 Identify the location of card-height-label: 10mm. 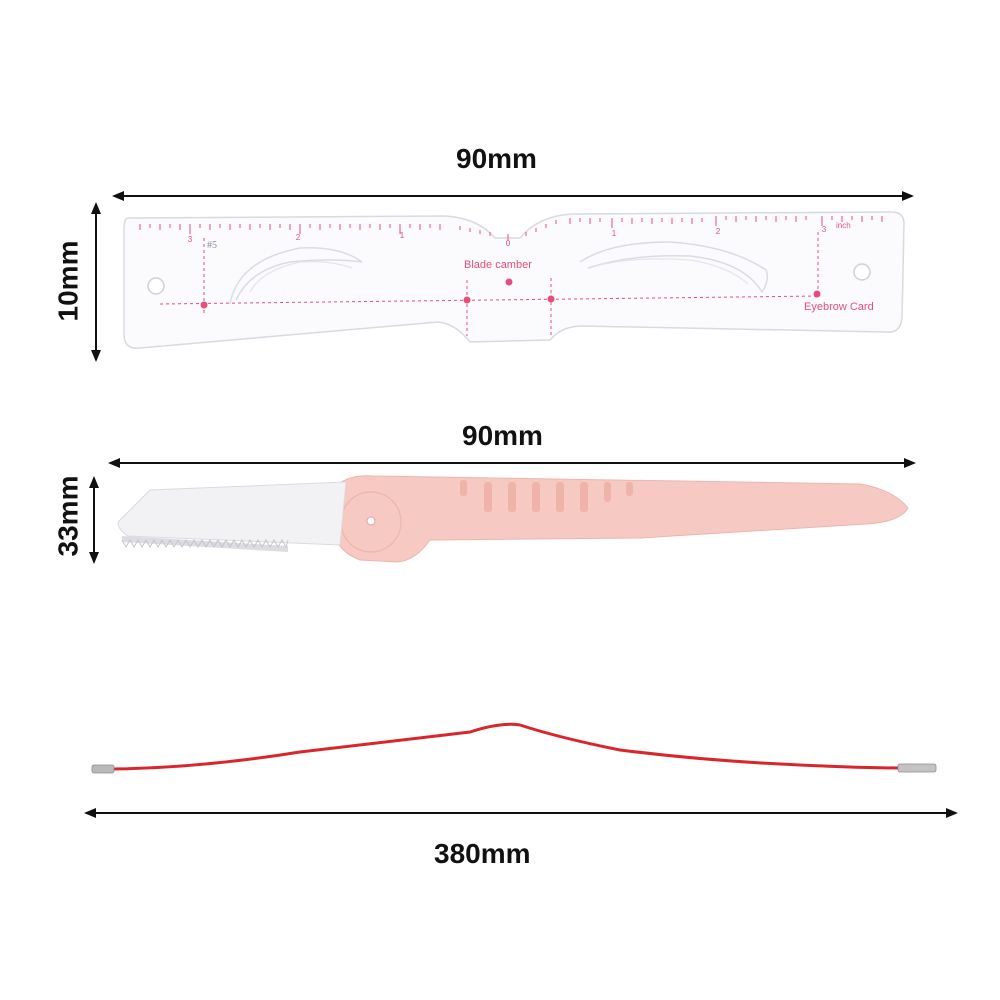
(68, 281).